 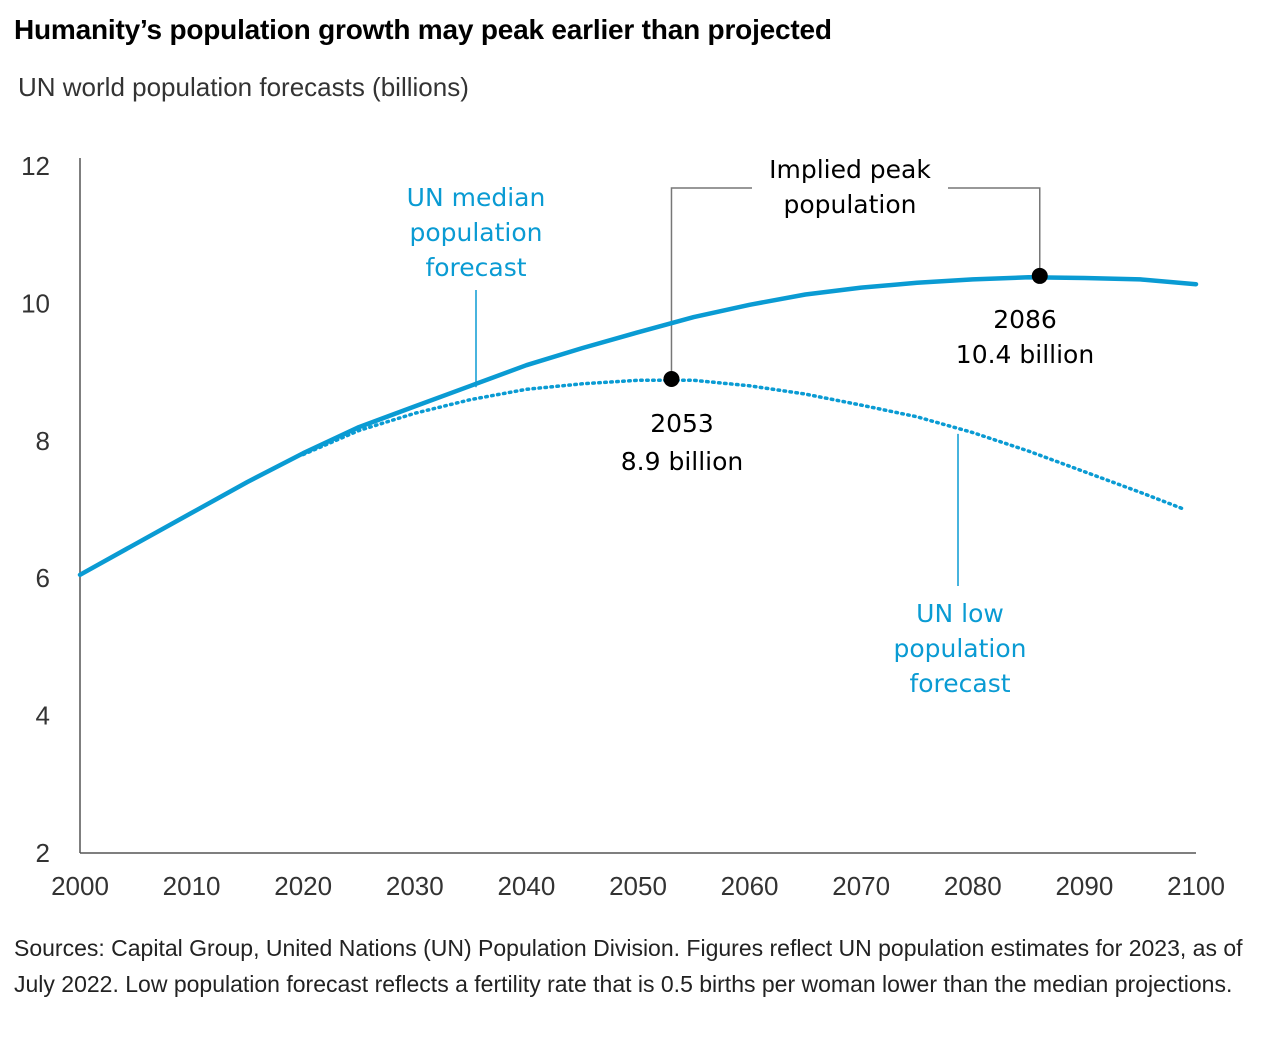 What do you see at coordinates (43, 441) in the screenshot?
I see `y-tick-label-8: 8` at bounding box center [43, 441].